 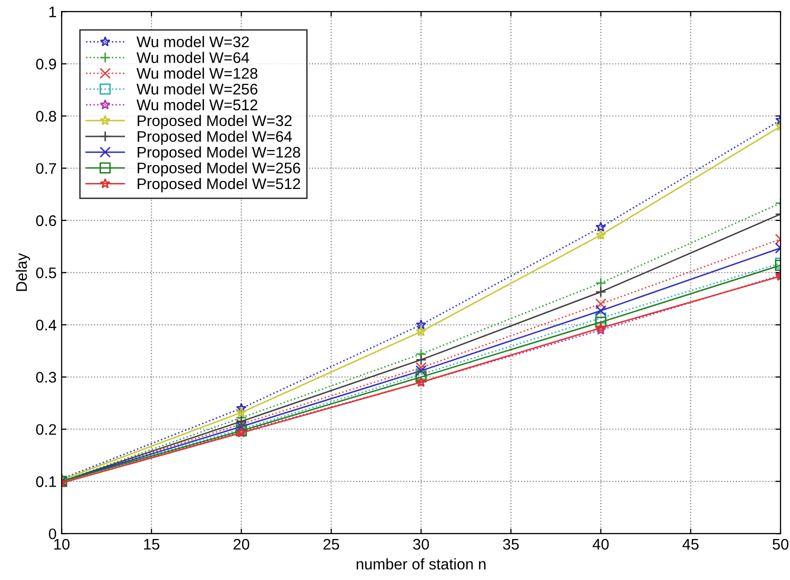 I want to click on y-tick-label: 0.7, so click(x=46, y=168).